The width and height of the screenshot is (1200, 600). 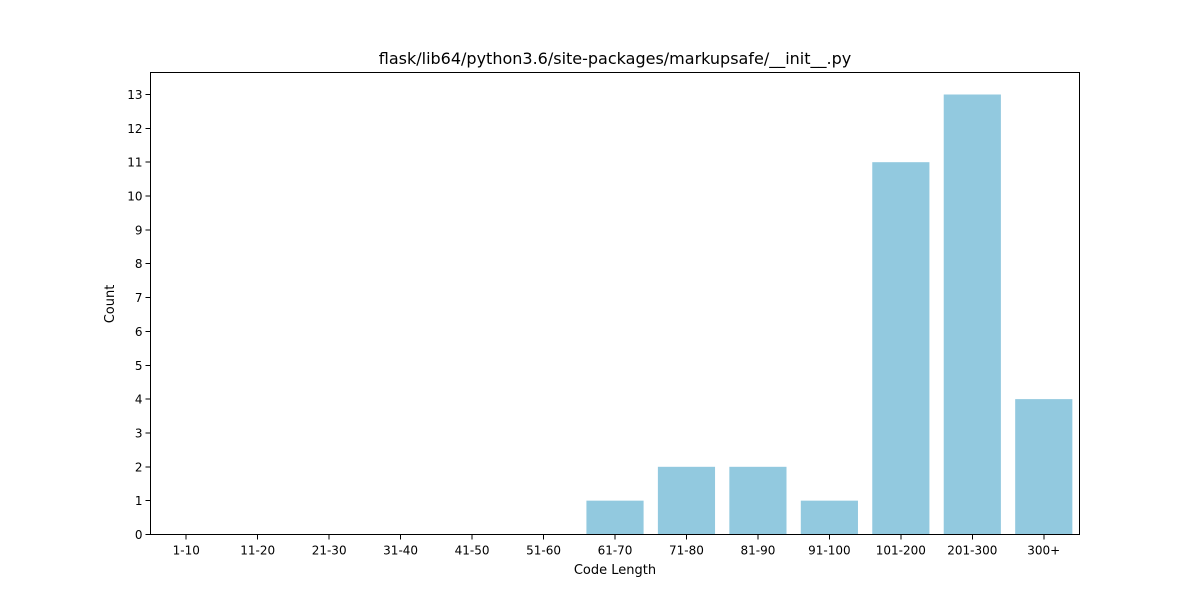 I want to click on y-tick-label: 7, so click(x=139, y=298).